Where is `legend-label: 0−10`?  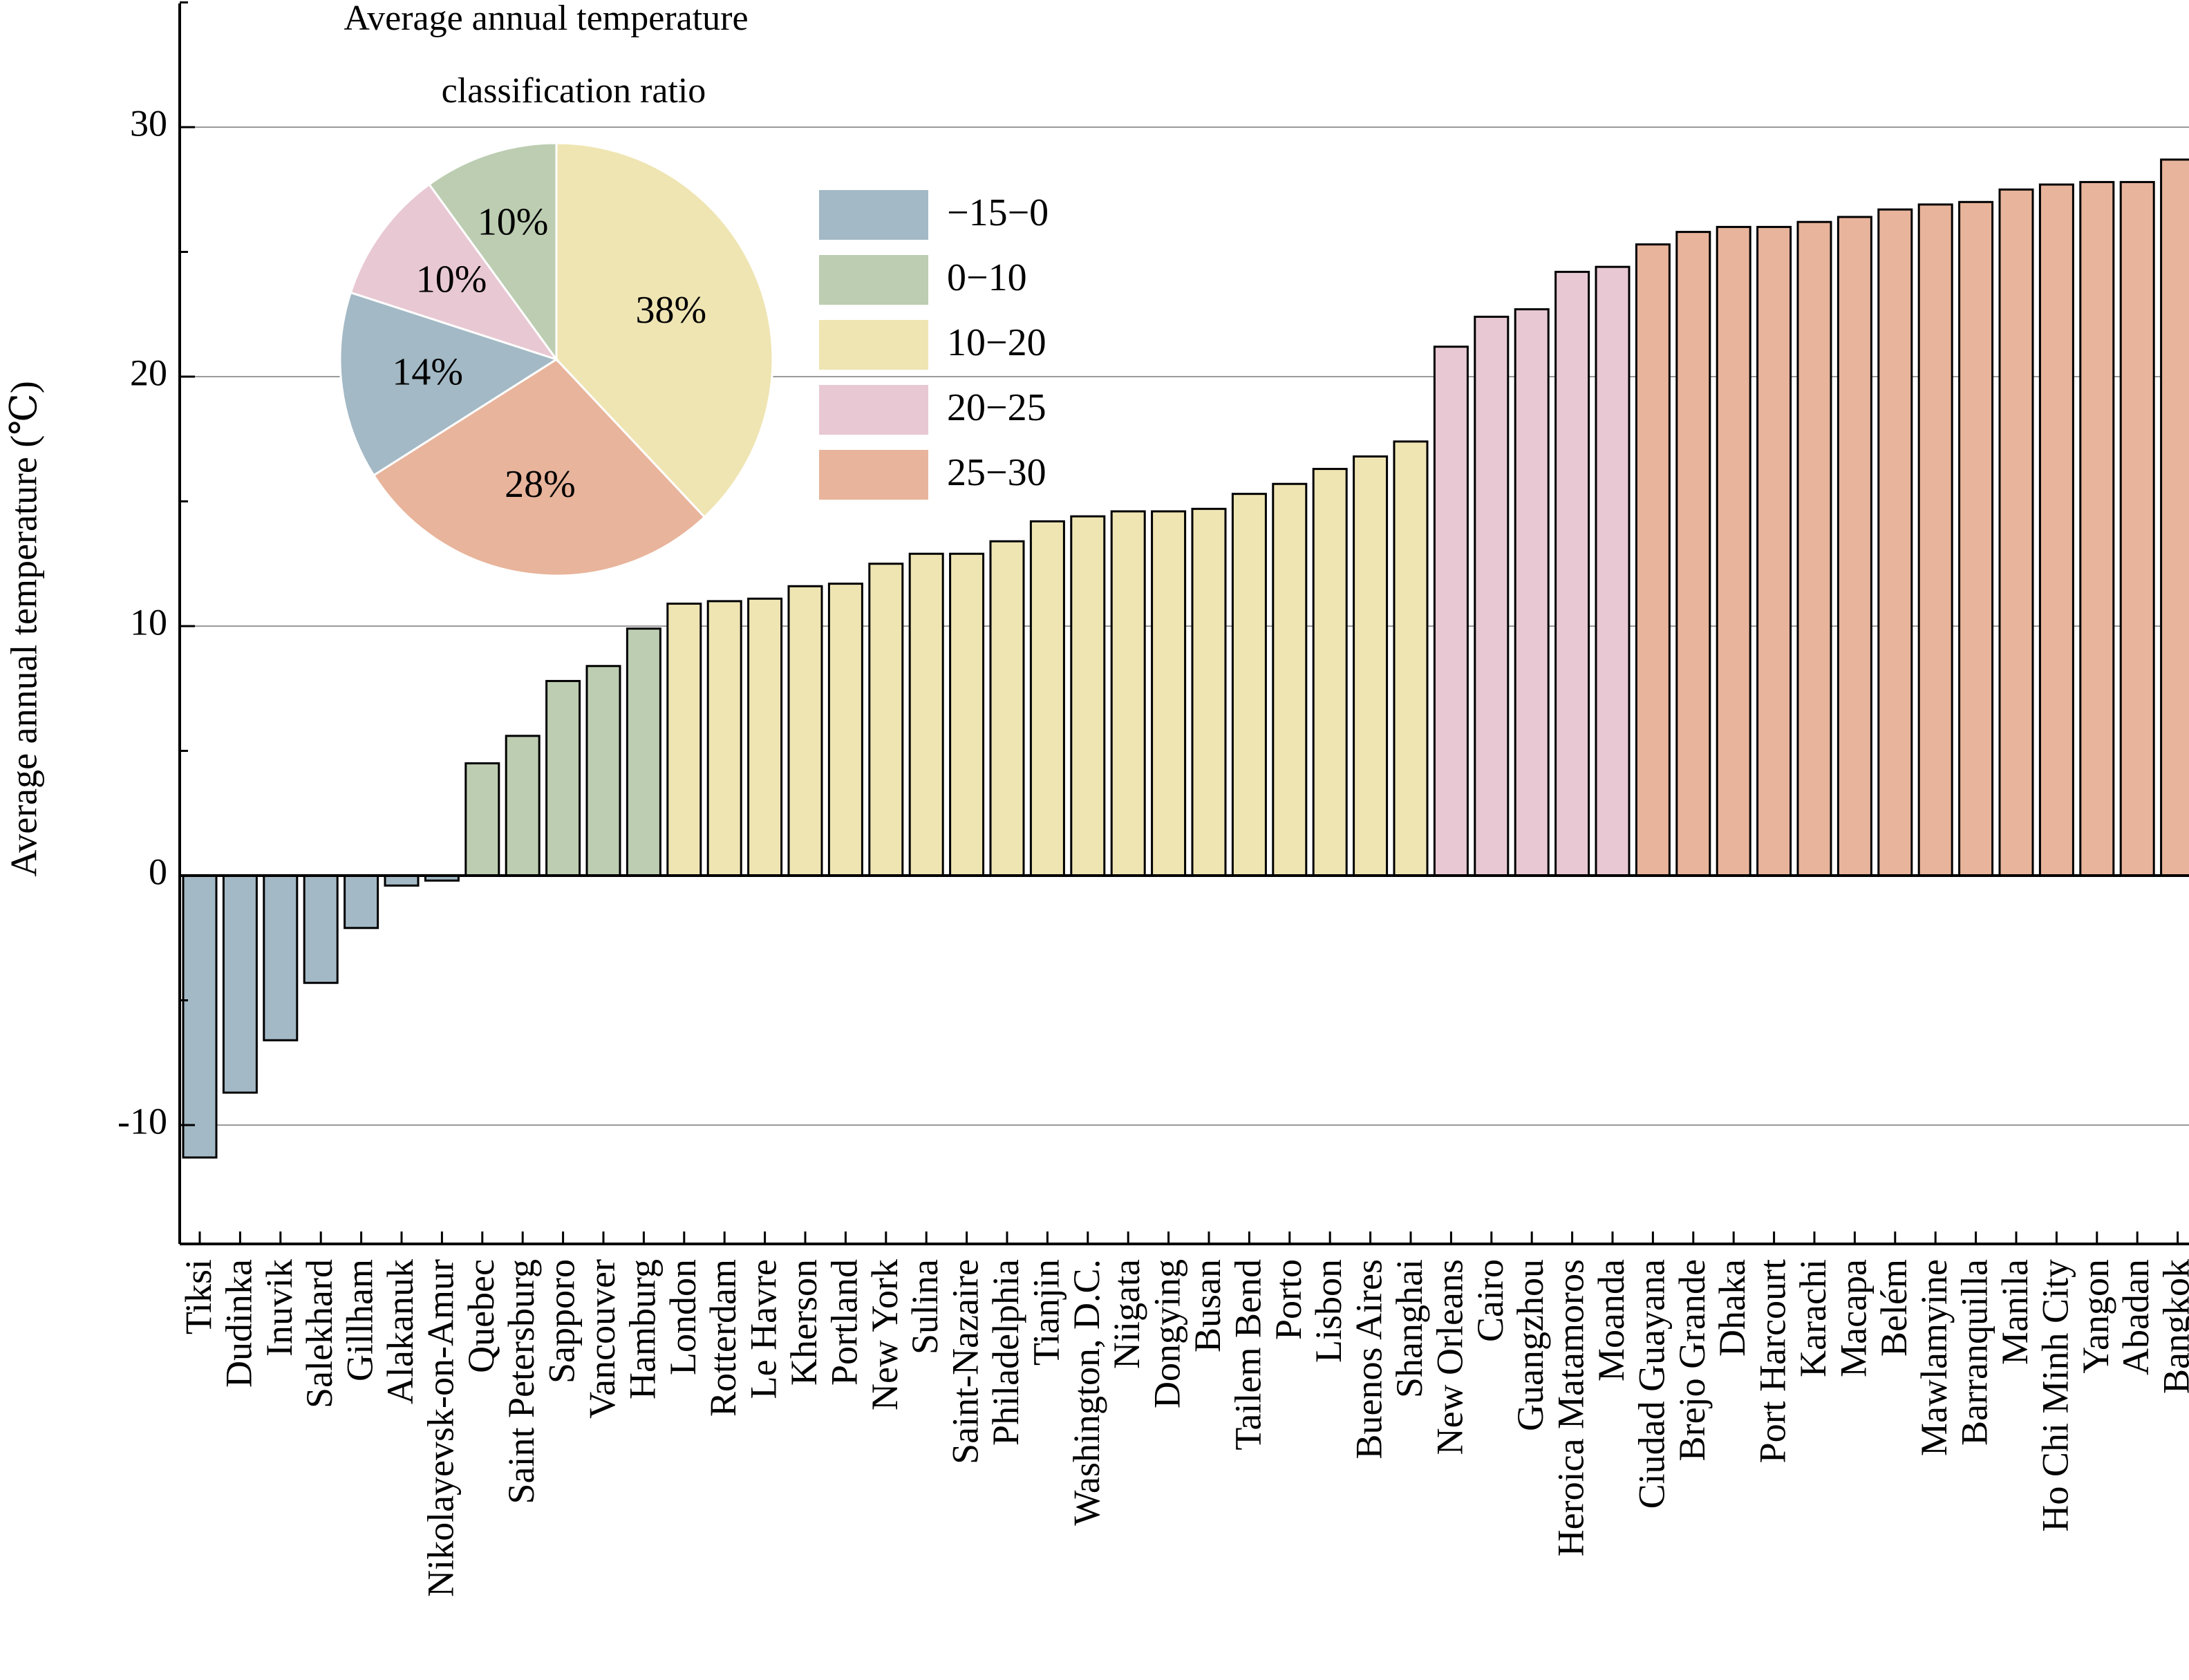
legend-label: 0−10 is located at coordinates (987, 277).